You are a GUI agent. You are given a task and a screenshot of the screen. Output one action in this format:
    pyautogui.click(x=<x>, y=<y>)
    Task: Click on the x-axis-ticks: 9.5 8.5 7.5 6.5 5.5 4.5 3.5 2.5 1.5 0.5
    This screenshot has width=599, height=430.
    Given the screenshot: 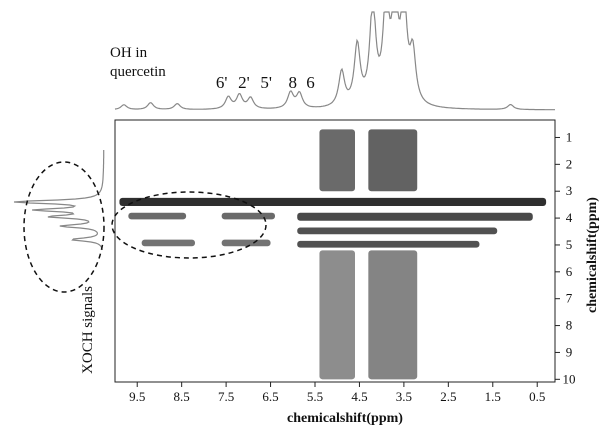 What is the action you would take?
    pyautogui.click(x=337, y=393)
    